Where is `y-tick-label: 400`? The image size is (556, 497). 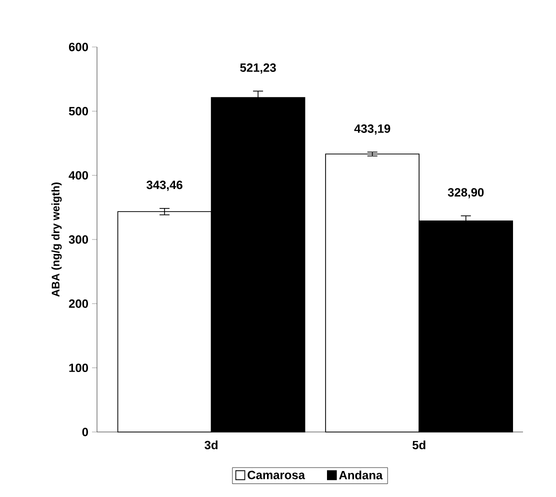
y-tick-label: 400 is located at coordinates (78, 175).